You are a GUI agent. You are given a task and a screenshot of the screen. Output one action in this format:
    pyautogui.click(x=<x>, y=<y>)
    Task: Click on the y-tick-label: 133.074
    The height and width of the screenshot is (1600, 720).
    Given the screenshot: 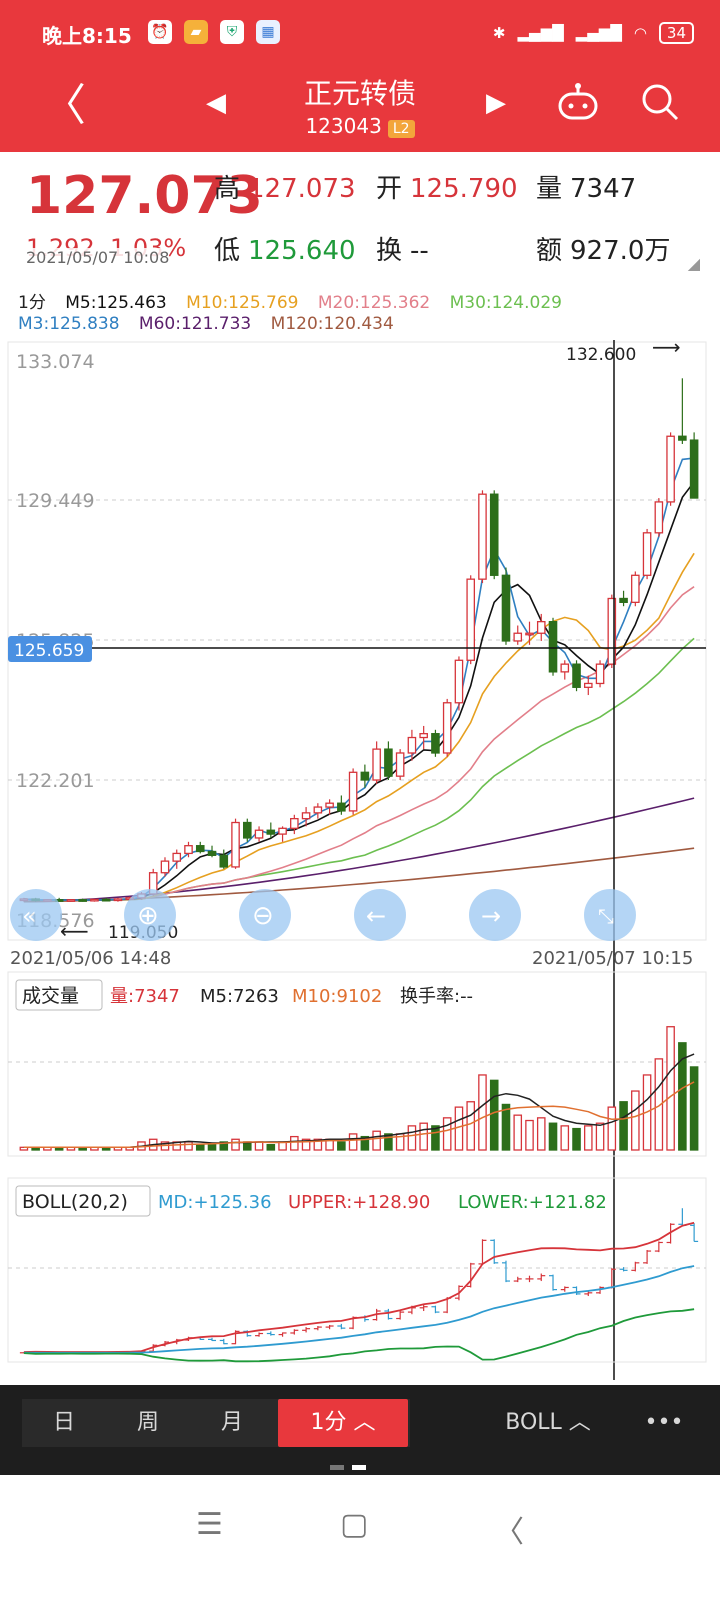 What is the action you would take?
    pyautogui.click(x=55, y=362)
    